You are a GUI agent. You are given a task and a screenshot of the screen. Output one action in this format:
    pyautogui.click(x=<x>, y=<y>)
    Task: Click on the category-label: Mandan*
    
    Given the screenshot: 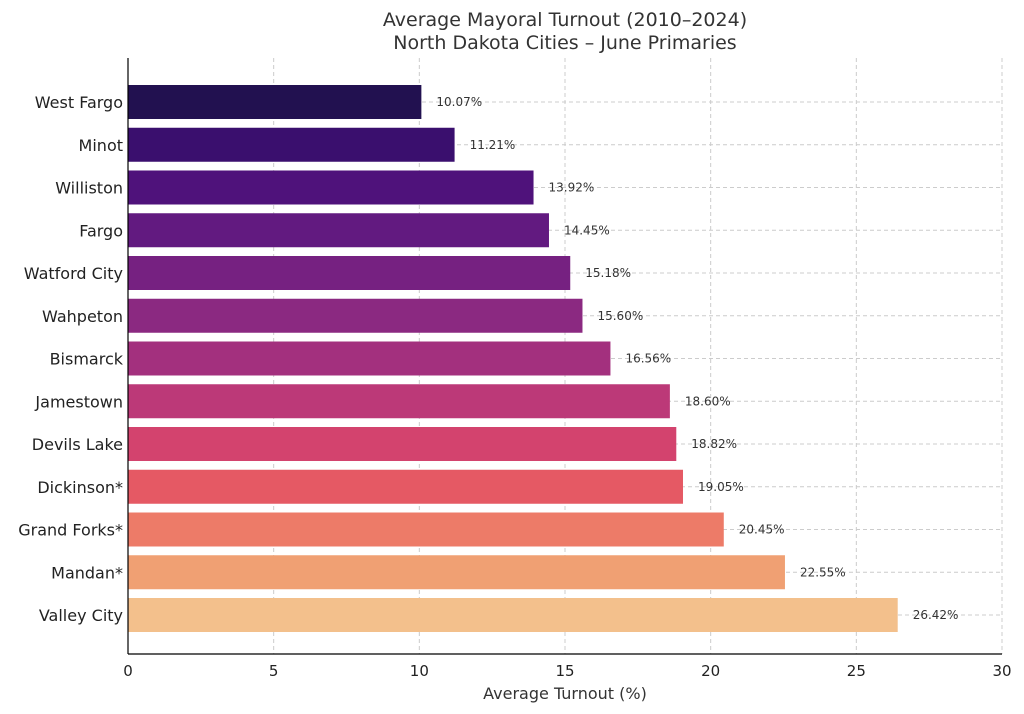 What is the action you would take?
    pyautogui.click(x=87, y=572)
    